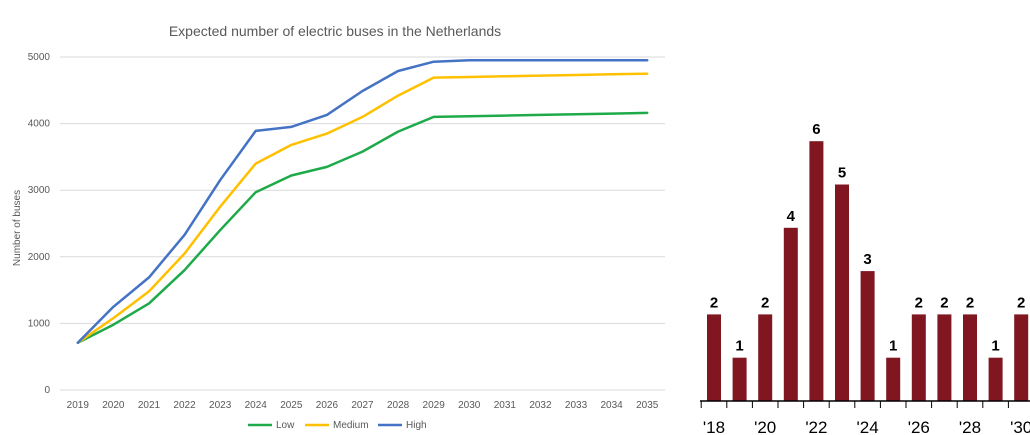 This screenshot has height=435, width=1030. I want to click on x-tick-label: 2035, so click(647, 405).